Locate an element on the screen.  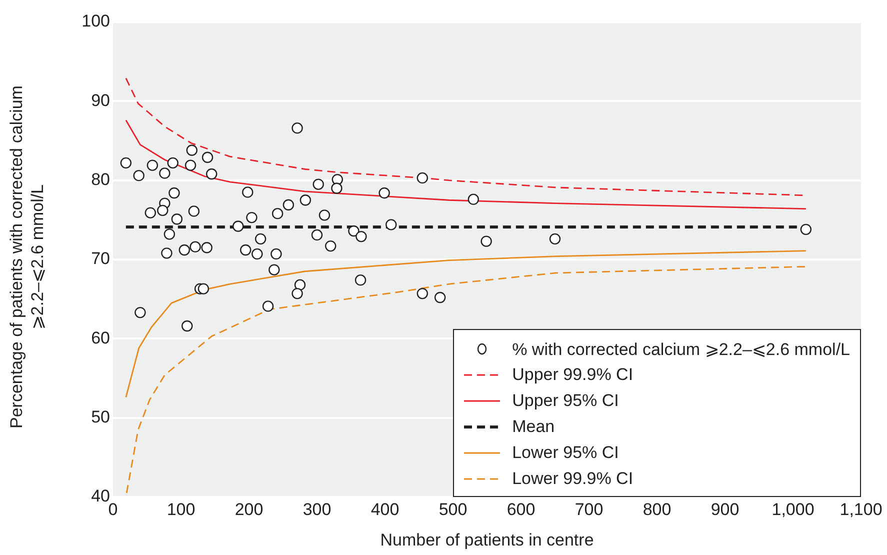
x-tick-label: 100 is located at coordinates (181, 509).